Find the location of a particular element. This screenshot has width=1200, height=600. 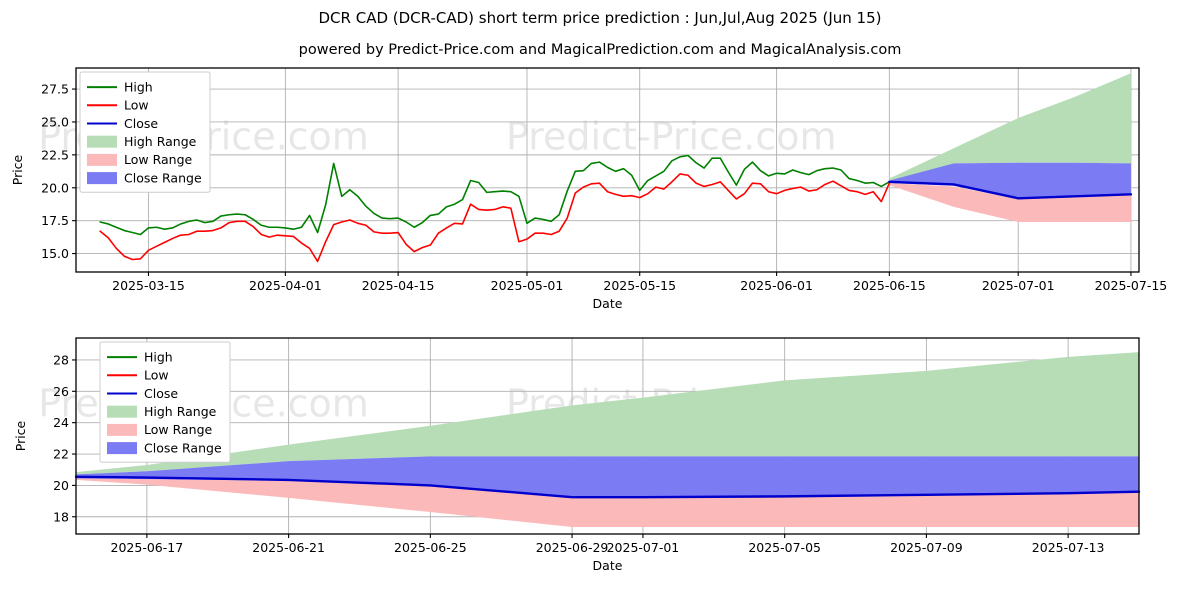

x-tick-label: 2025-05-01 is located at coordinates (527, 285).